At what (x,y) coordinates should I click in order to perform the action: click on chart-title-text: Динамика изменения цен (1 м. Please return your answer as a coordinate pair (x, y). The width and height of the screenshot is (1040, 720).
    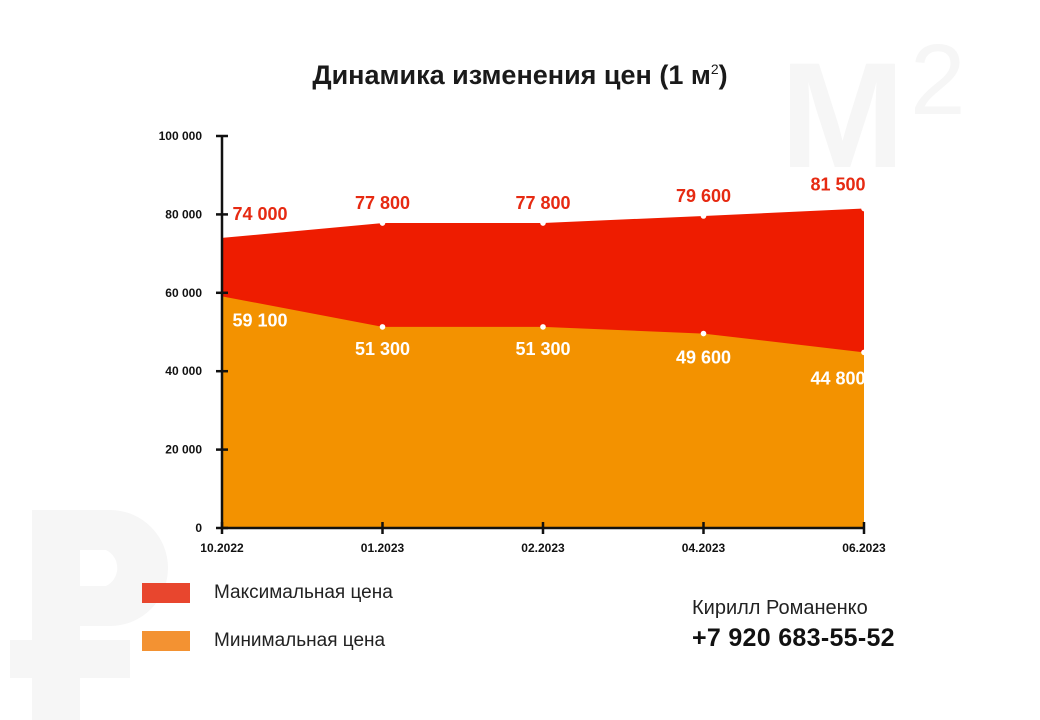
    Looking at the image, I should click on (511, 75).